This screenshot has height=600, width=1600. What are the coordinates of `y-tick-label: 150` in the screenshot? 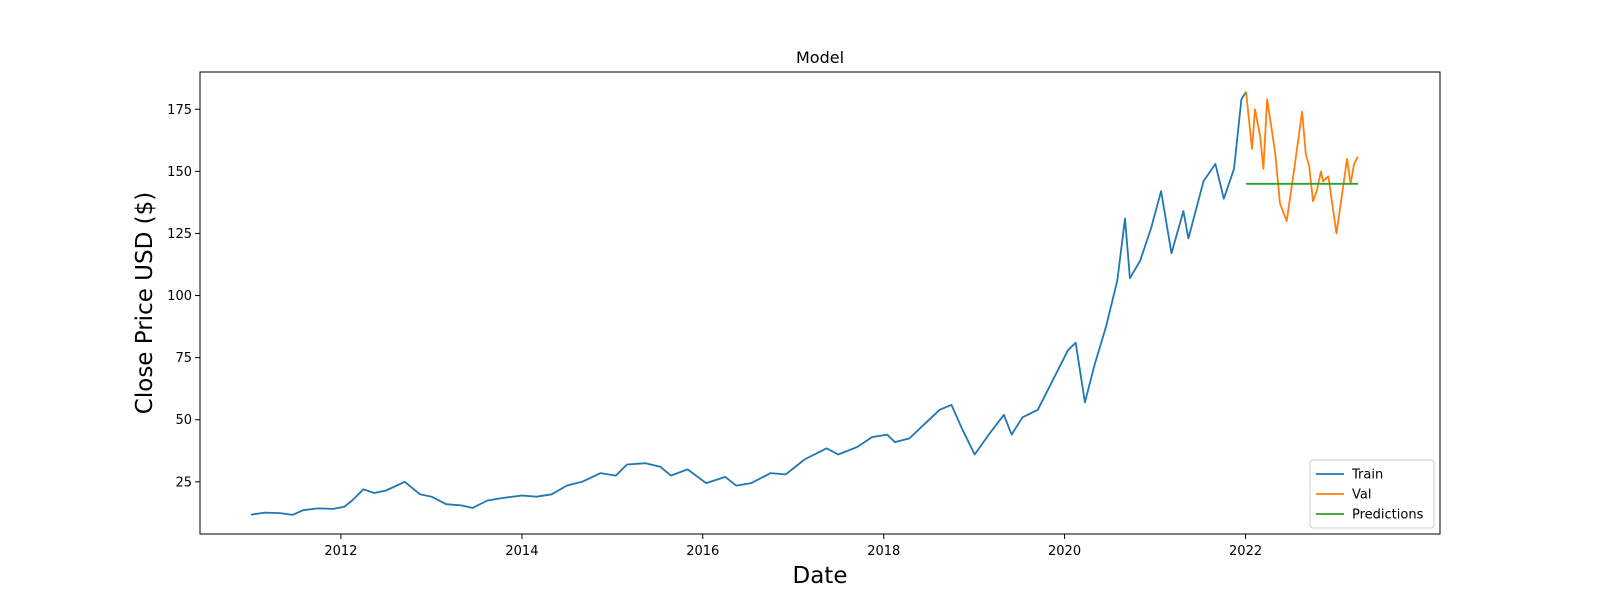 It's located at (179, 172).